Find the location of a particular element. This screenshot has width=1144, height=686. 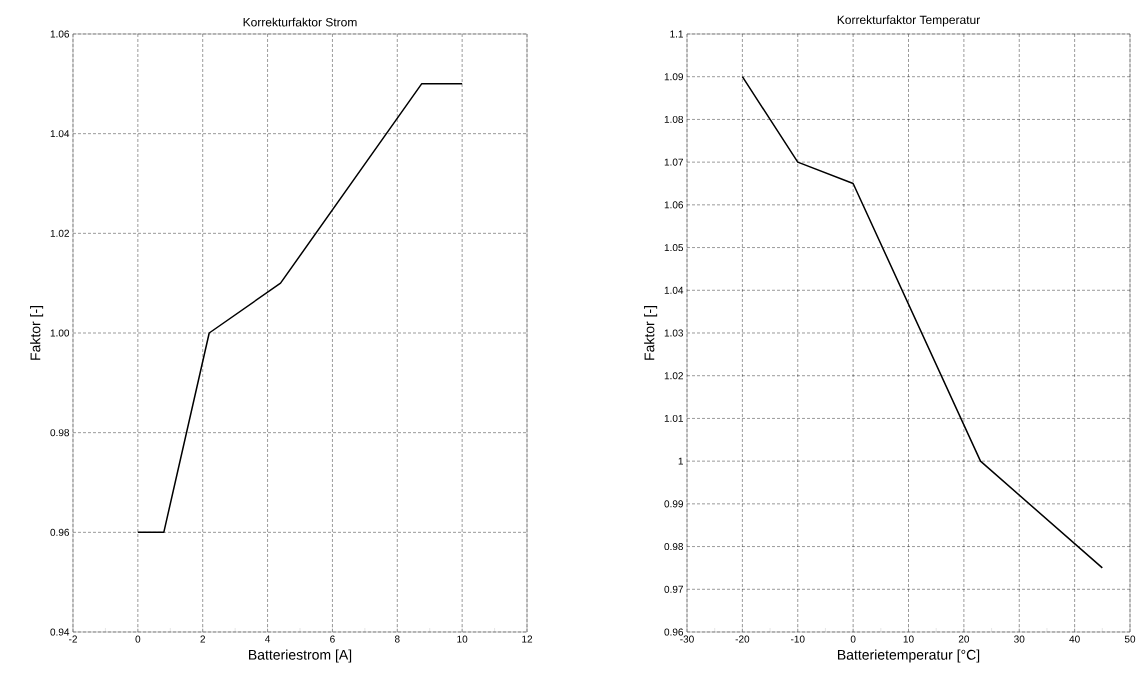

y-tick-label: 0.99 is located at coordinates (674, 504).